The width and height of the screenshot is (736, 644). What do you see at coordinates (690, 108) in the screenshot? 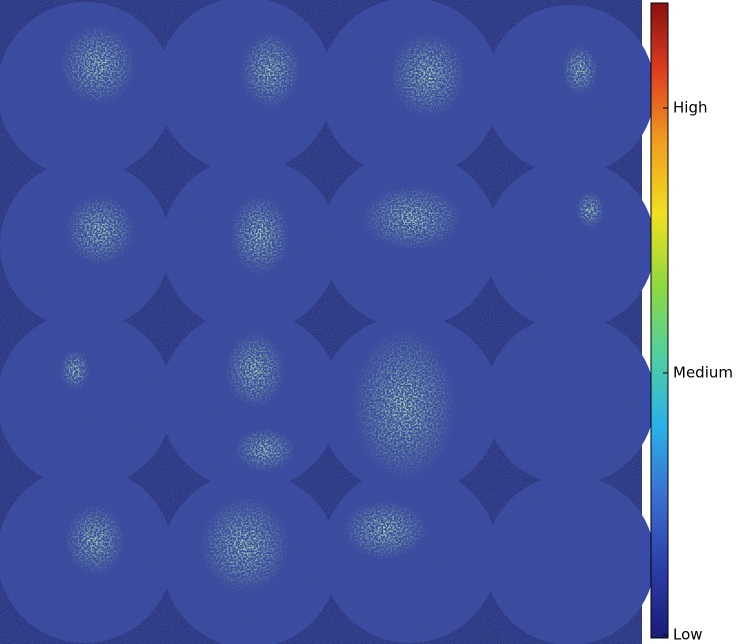
I see `colorbar-label: High` at bounding box center [690, 108].